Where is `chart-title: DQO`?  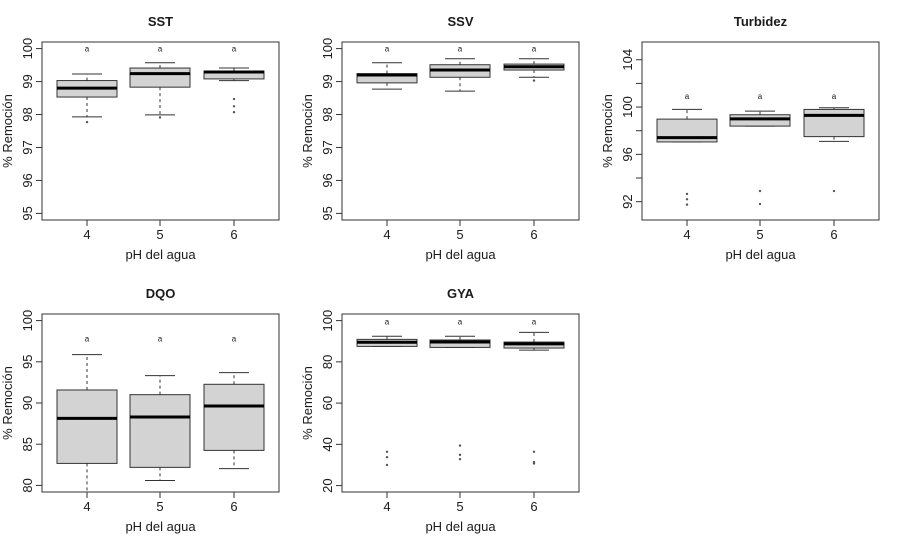
chart-title: DQO is located at coordinates (161, 293).